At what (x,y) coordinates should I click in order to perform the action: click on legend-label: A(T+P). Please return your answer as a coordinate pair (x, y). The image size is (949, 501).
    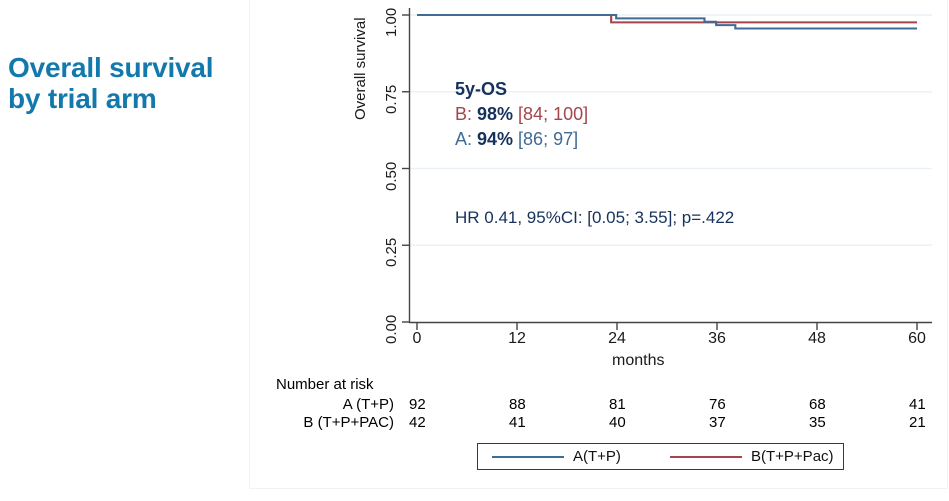
    Looking at the image, I should click on (597, 456).